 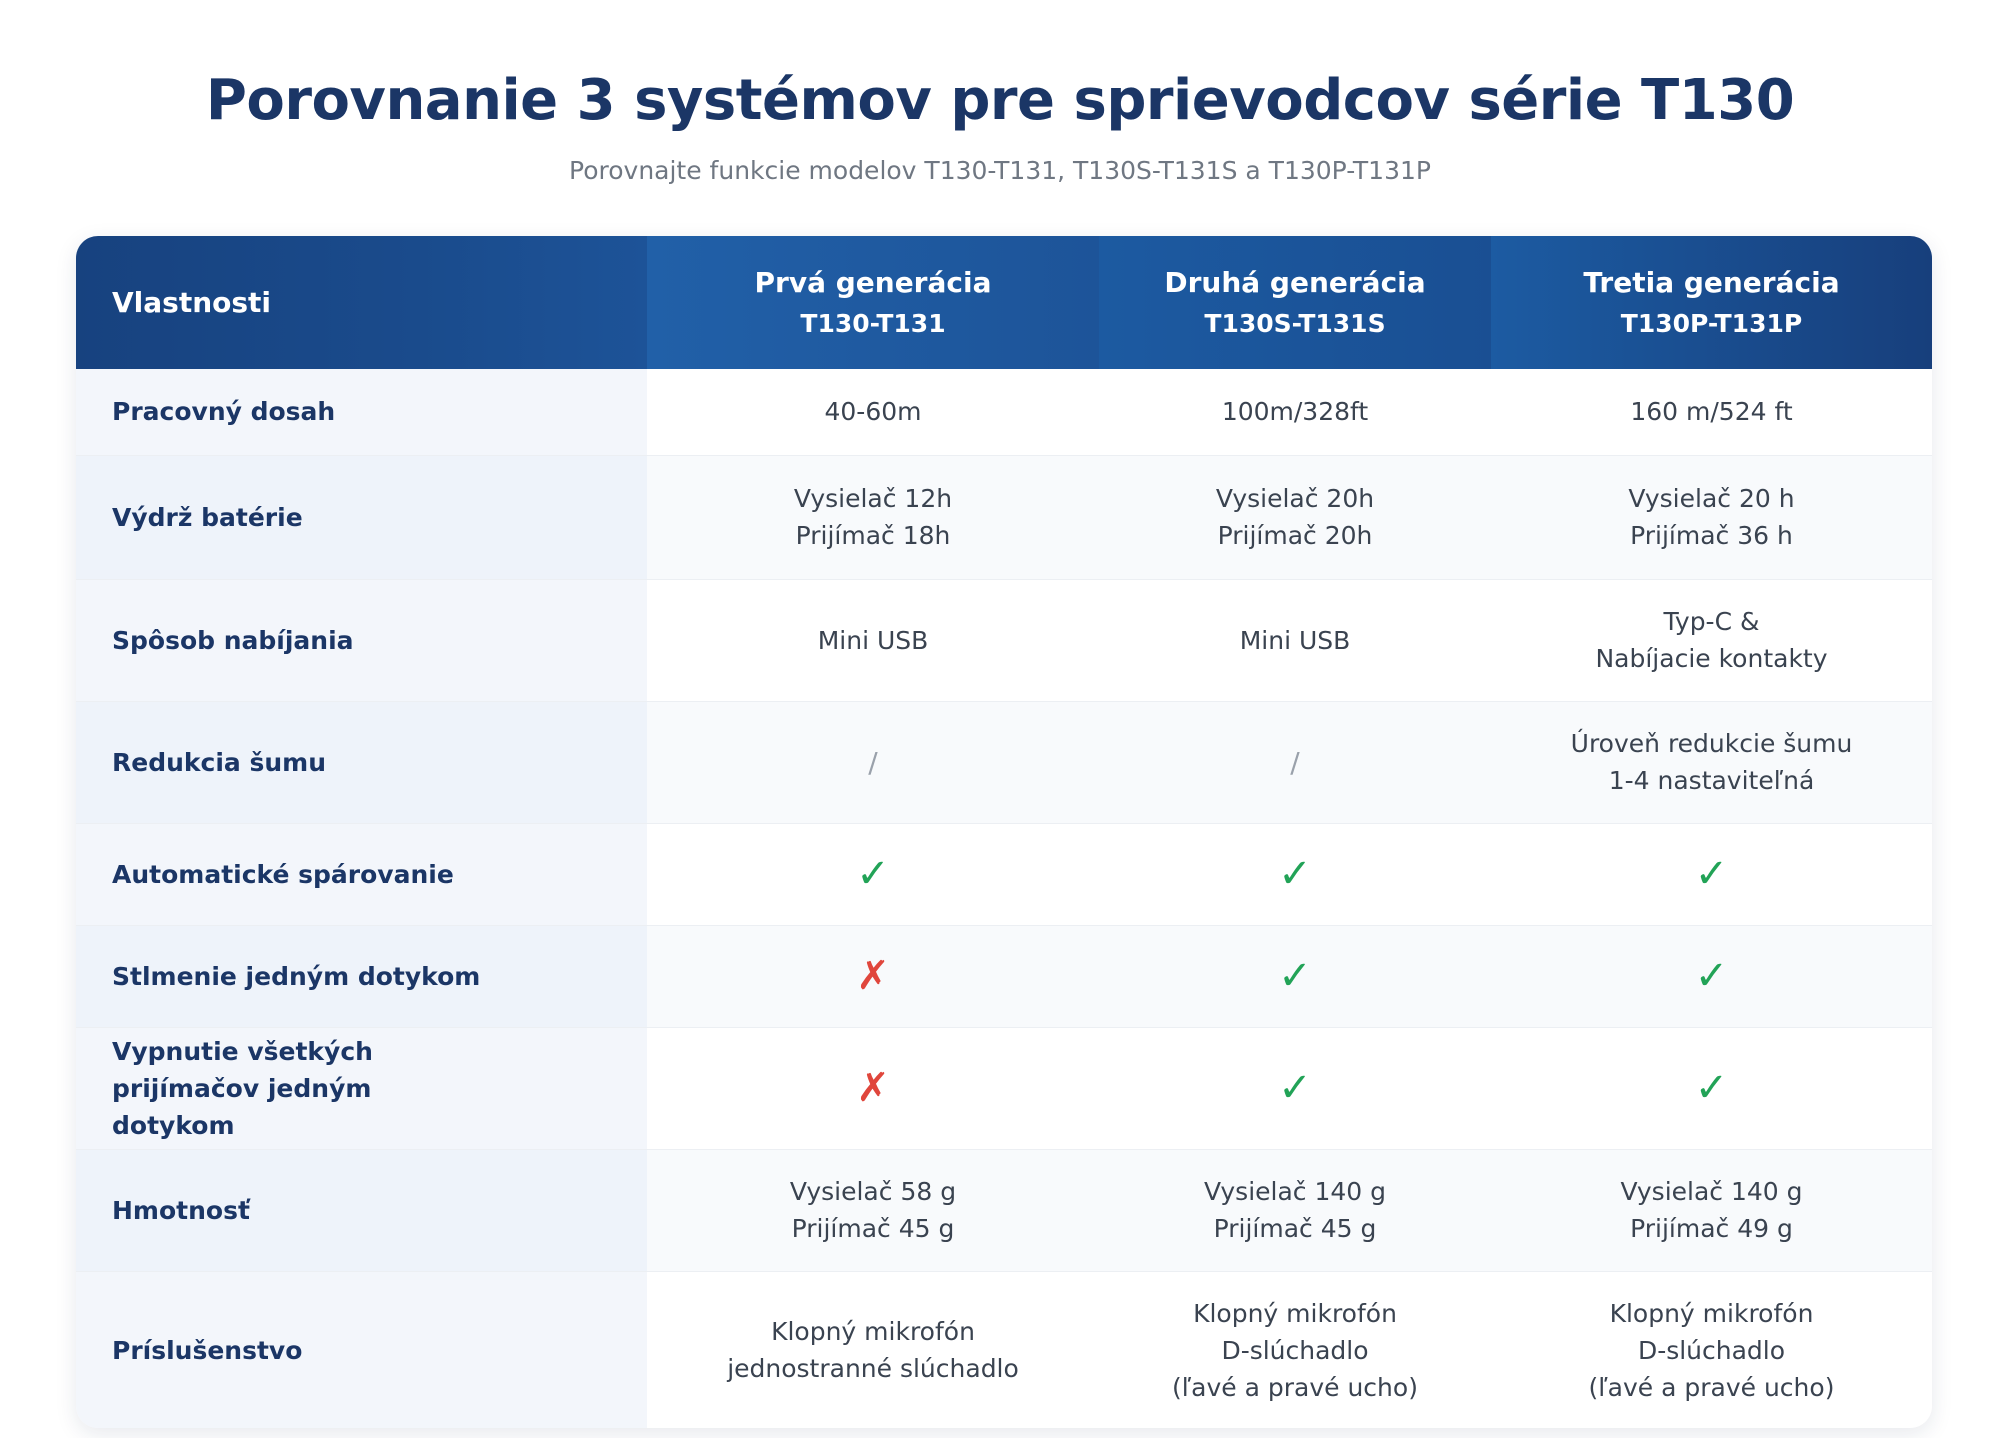 I want to click on header-generation-label: Prvá generácia, so click(x=873, y=282).